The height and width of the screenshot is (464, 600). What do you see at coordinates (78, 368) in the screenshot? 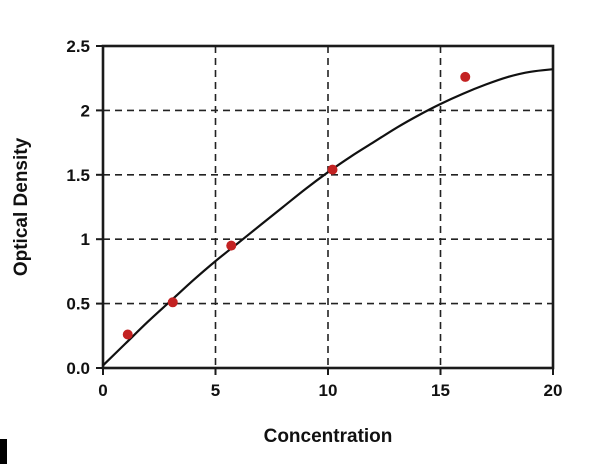
I see `y-tick-label: 0.0` at bounding box center [78, 368].